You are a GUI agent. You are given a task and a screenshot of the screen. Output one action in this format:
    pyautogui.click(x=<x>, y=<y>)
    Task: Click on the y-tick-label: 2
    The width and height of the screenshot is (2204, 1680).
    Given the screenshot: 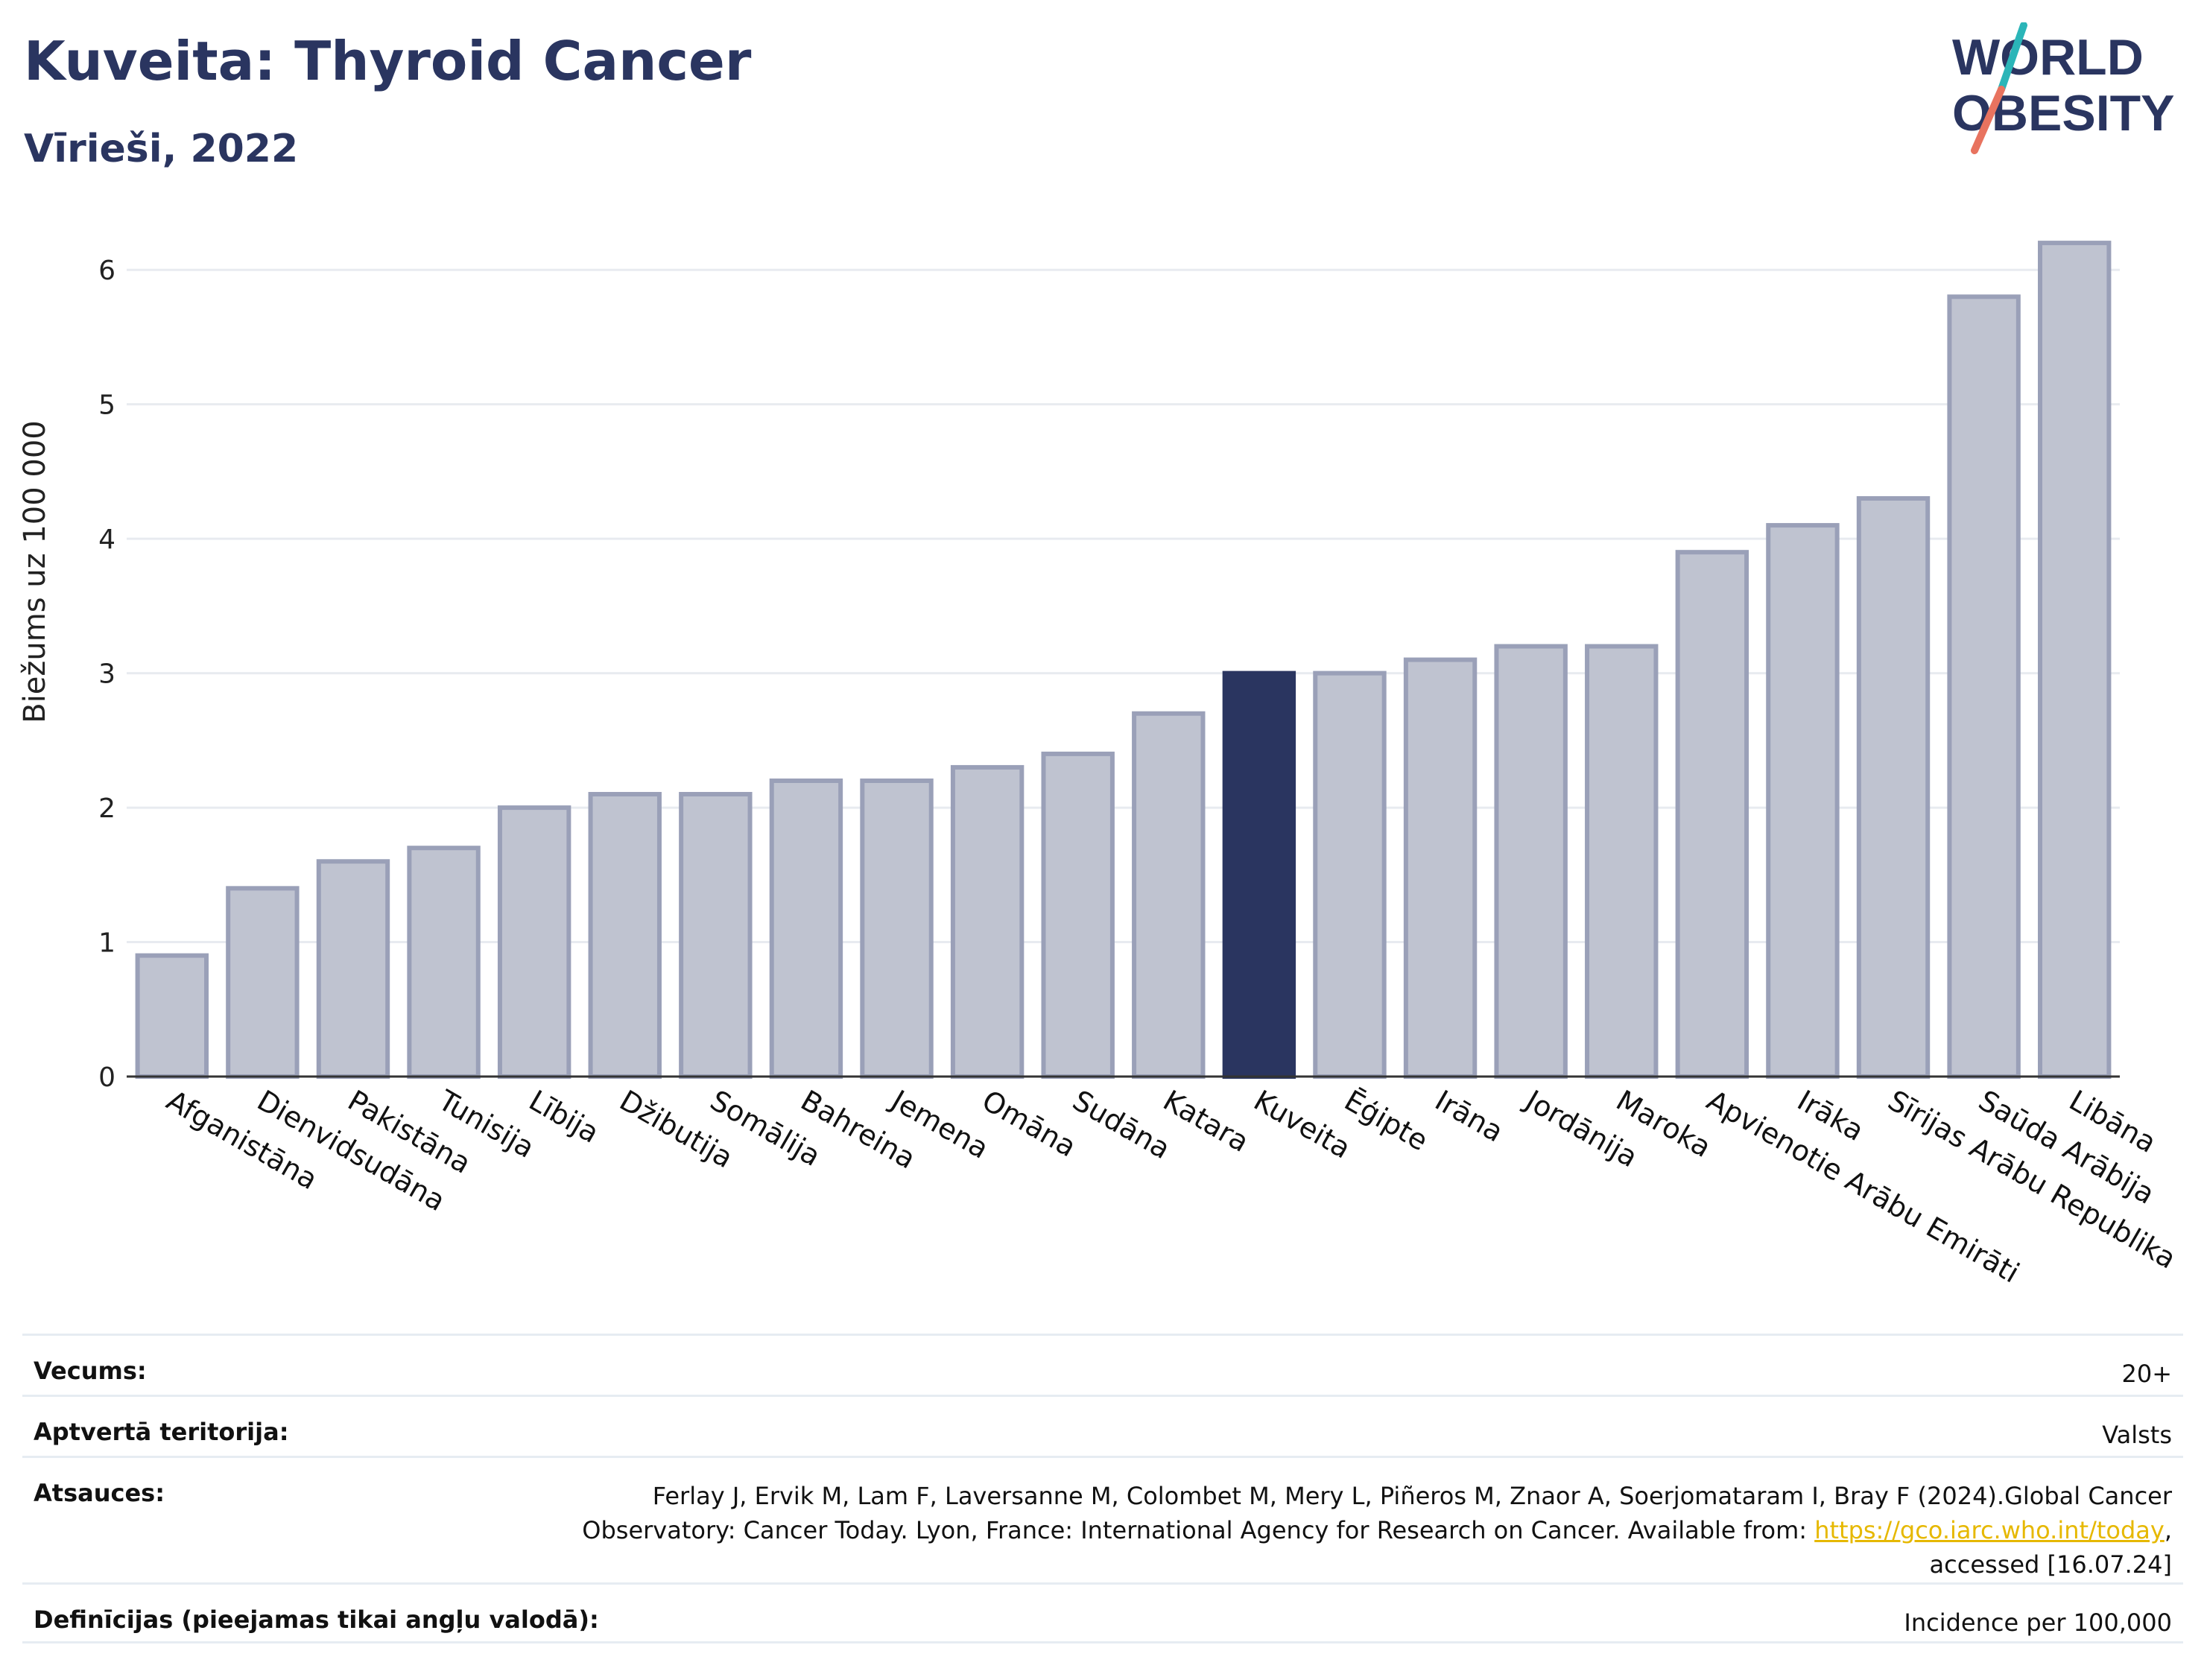 What is the action you would take?
    pyautogui.click(x=106, y=808)
    